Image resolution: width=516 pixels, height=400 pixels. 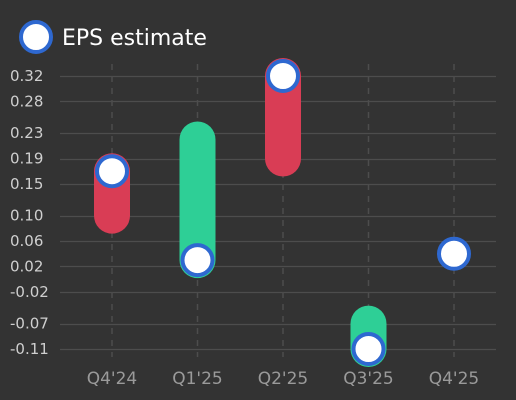 I want to click on bar, so click(x=197, y=200).